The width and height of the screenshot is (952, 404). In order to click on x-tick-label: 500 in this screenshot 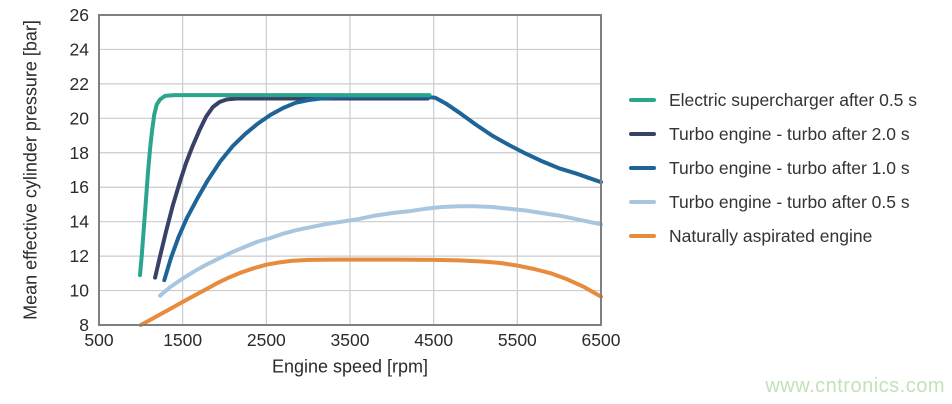, I will do `click(98, 340)`.